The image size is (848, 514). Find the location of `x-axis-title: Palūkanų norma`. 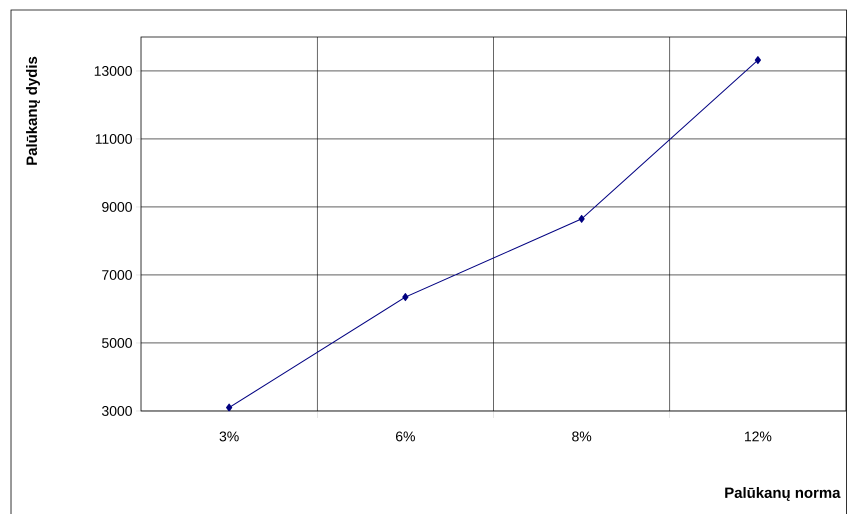

x-axis-title: Palūkanų norma is located at coordinates (783, 494).